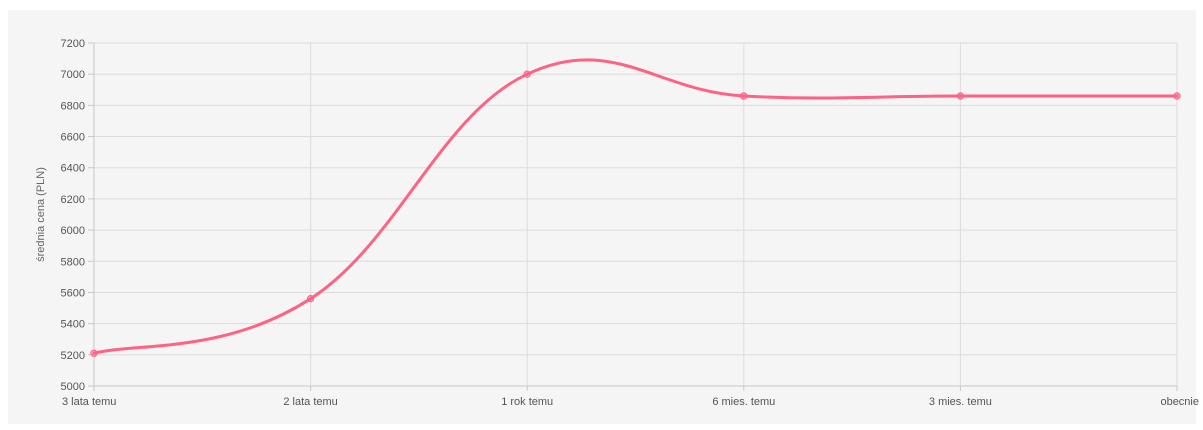 The width and height of the screenshot is (1203, 430). Describe the element at coordinates (73, 44) in the screenshot. I see `y-tick-label: 7200` at that location.